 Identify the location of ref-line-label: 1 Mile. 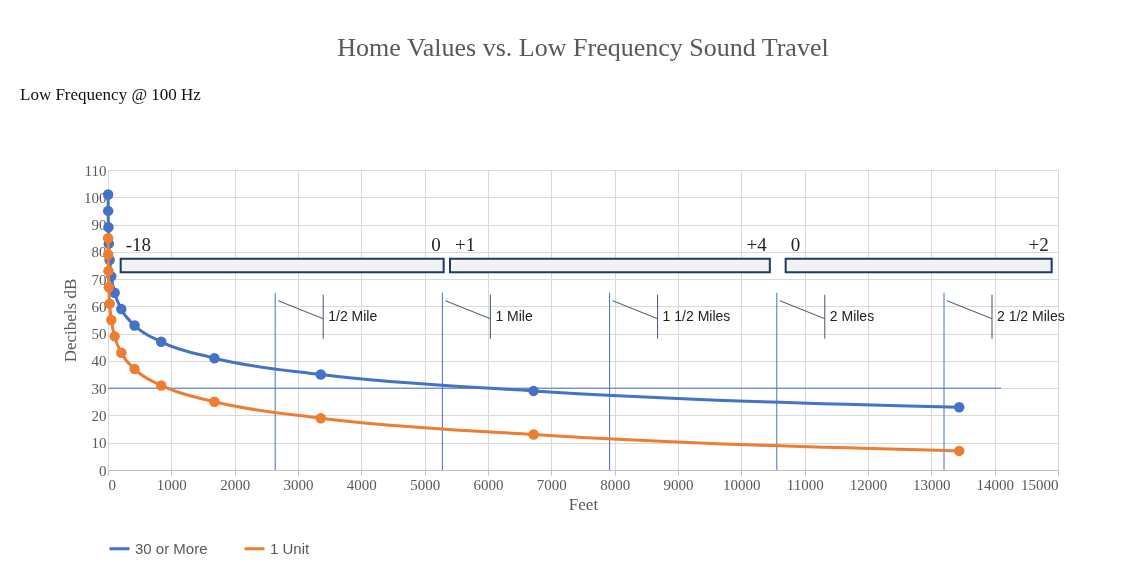
(514, 315).